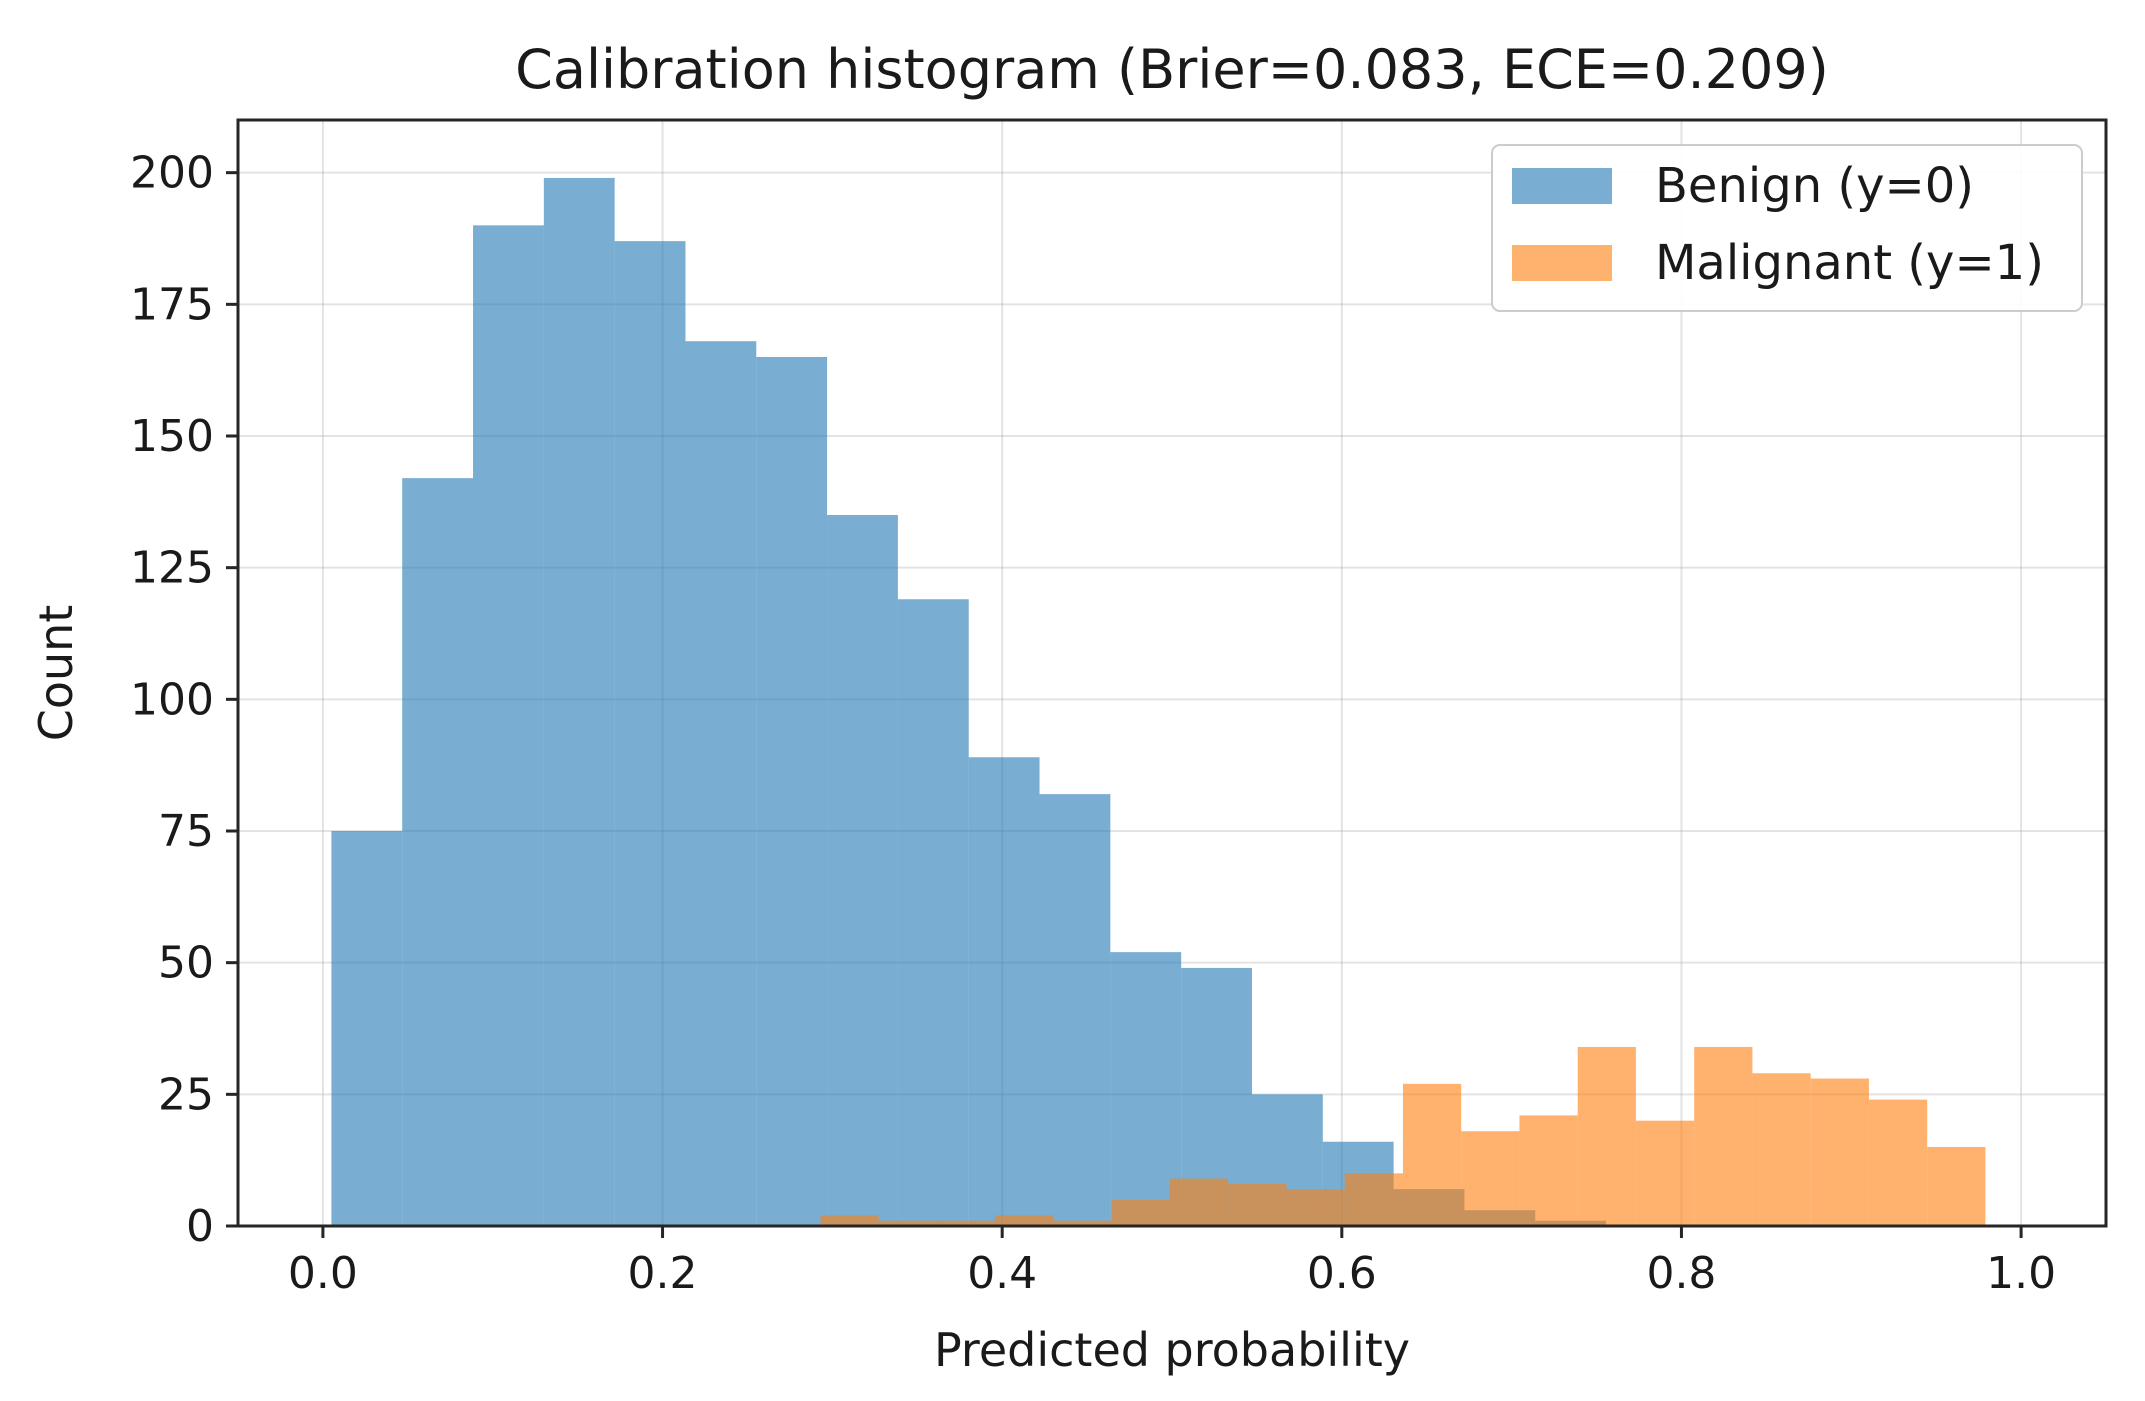  Describe the element at coordinates (1342, 1273) in the screenshot. I see `x-tick-label-3: 0.6` at that location.